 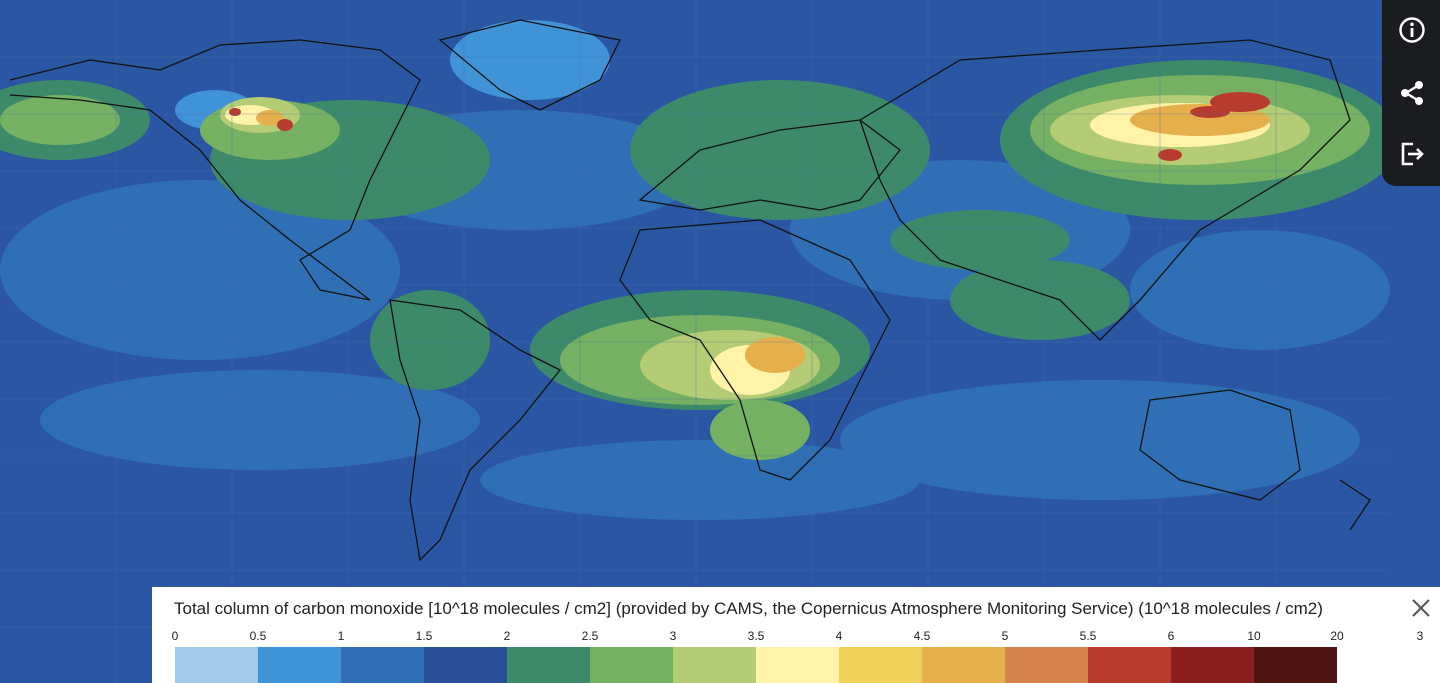 What do you see at coordinates (756, 636) in the screenshot?
I see `legend-tick-label: 3.5` at bounding box center [756, 636].